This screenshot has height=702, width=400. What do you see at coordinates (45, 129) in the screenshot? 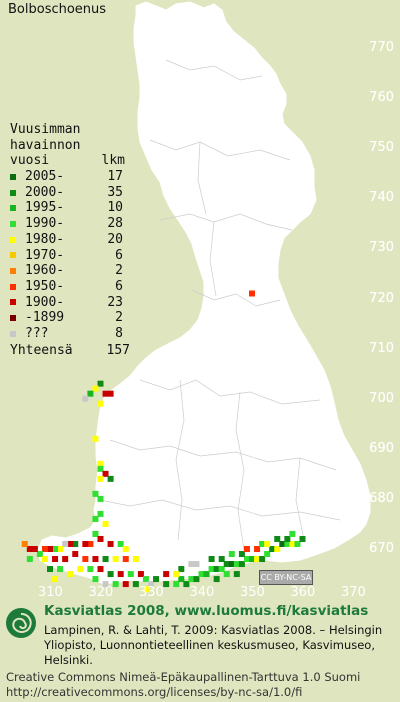
I see `legend-header-line-1: Vuusimman` at bounding box center [45, 129].